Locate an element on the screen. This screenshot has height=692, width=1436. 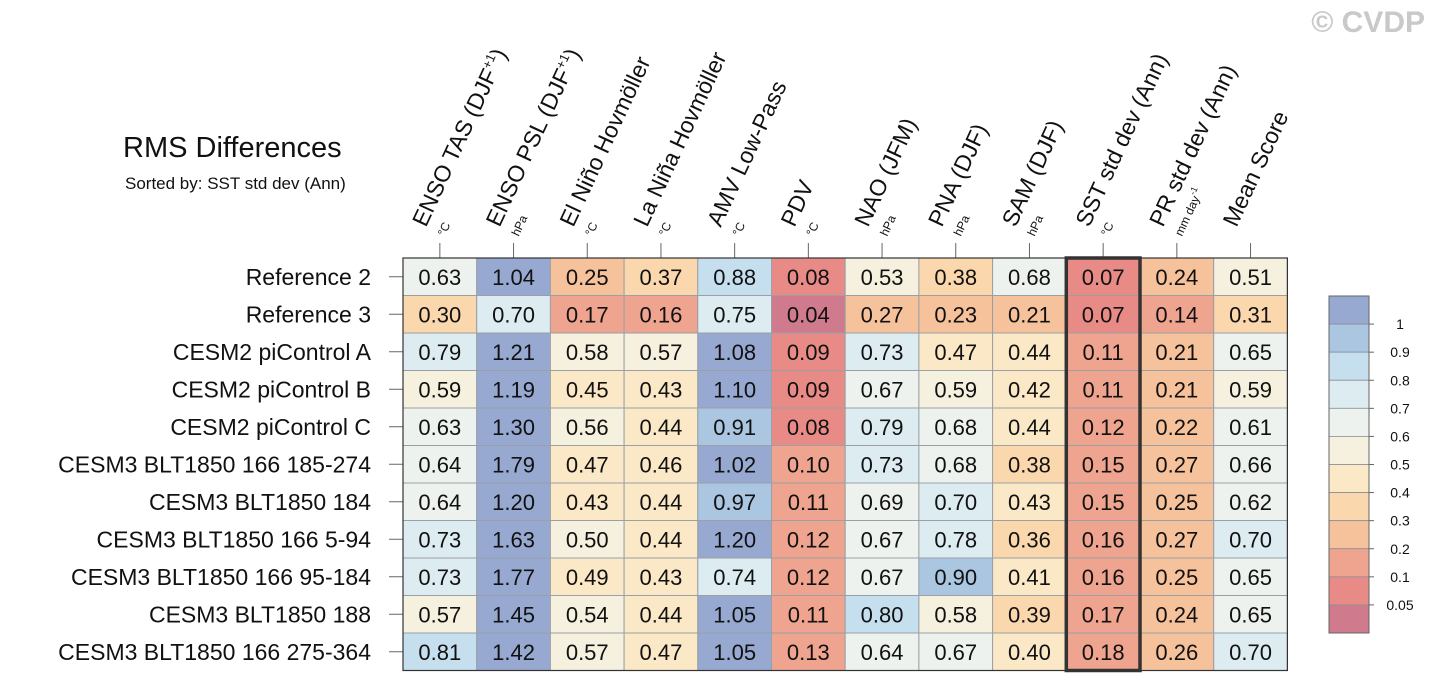
colorbar-label: 0.5 is located at coordinates (1400, 465).